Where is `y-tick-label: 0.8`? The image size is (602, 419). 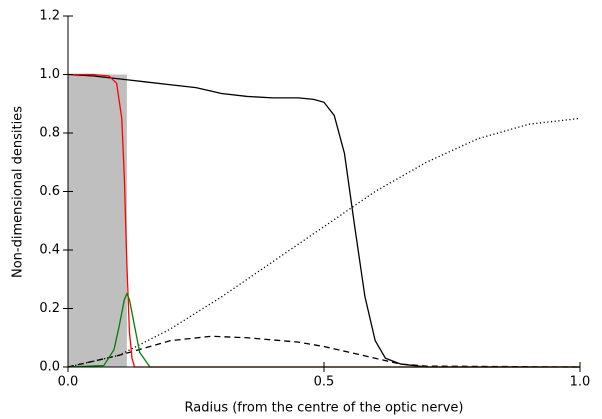
y-tick-label: 0.8 is located at coordinates (49, 133).